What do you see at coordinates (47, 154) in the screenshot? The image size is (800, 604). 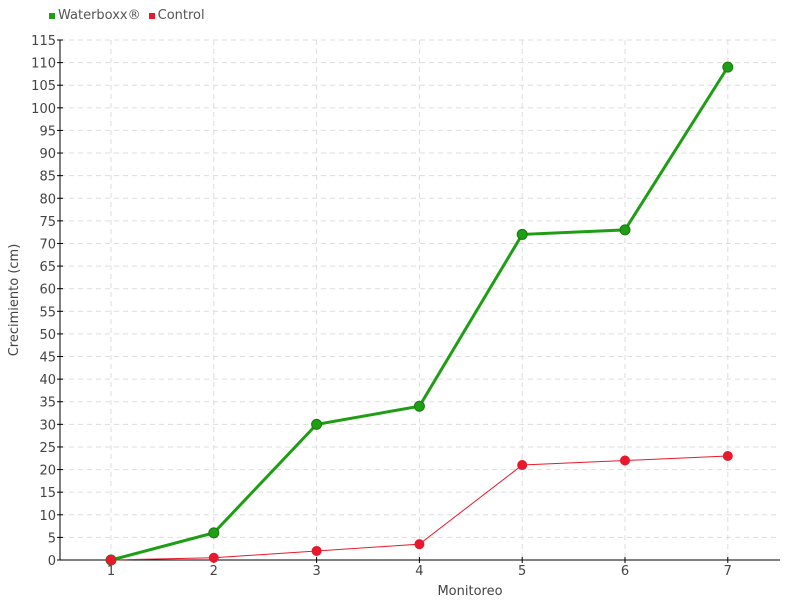 I see `y-tick-label: 90` at bounding box center [47, 154].